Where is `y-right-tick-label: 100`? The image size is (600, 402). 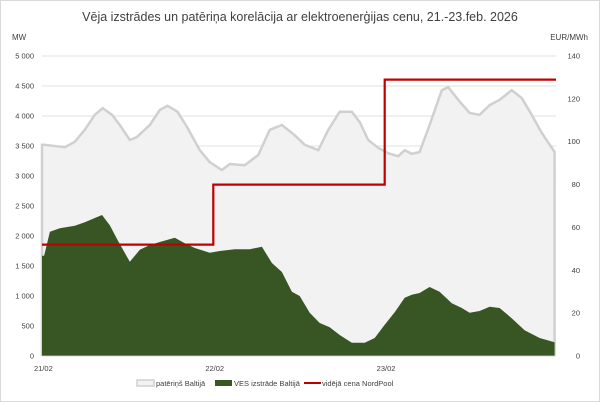
y-right-tick-label: 100 is located at coordinates (573, 141).